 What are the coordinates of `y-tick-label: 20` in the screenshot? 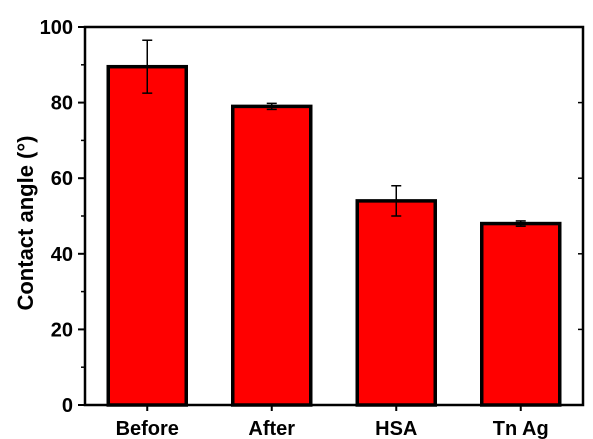 It's located at (62, 330).